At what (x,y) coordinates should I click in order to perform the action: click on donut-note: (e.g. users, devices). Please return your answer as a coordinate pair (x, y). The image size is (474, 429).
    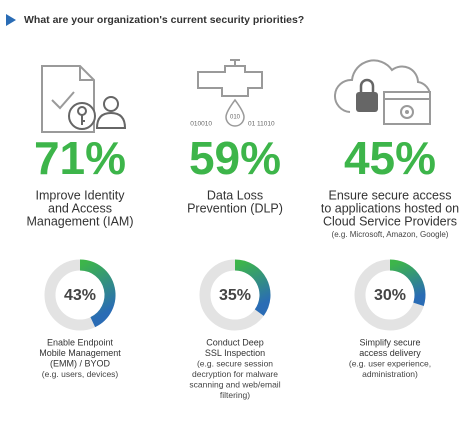
    Looking at the image, I should click on (80, 374).